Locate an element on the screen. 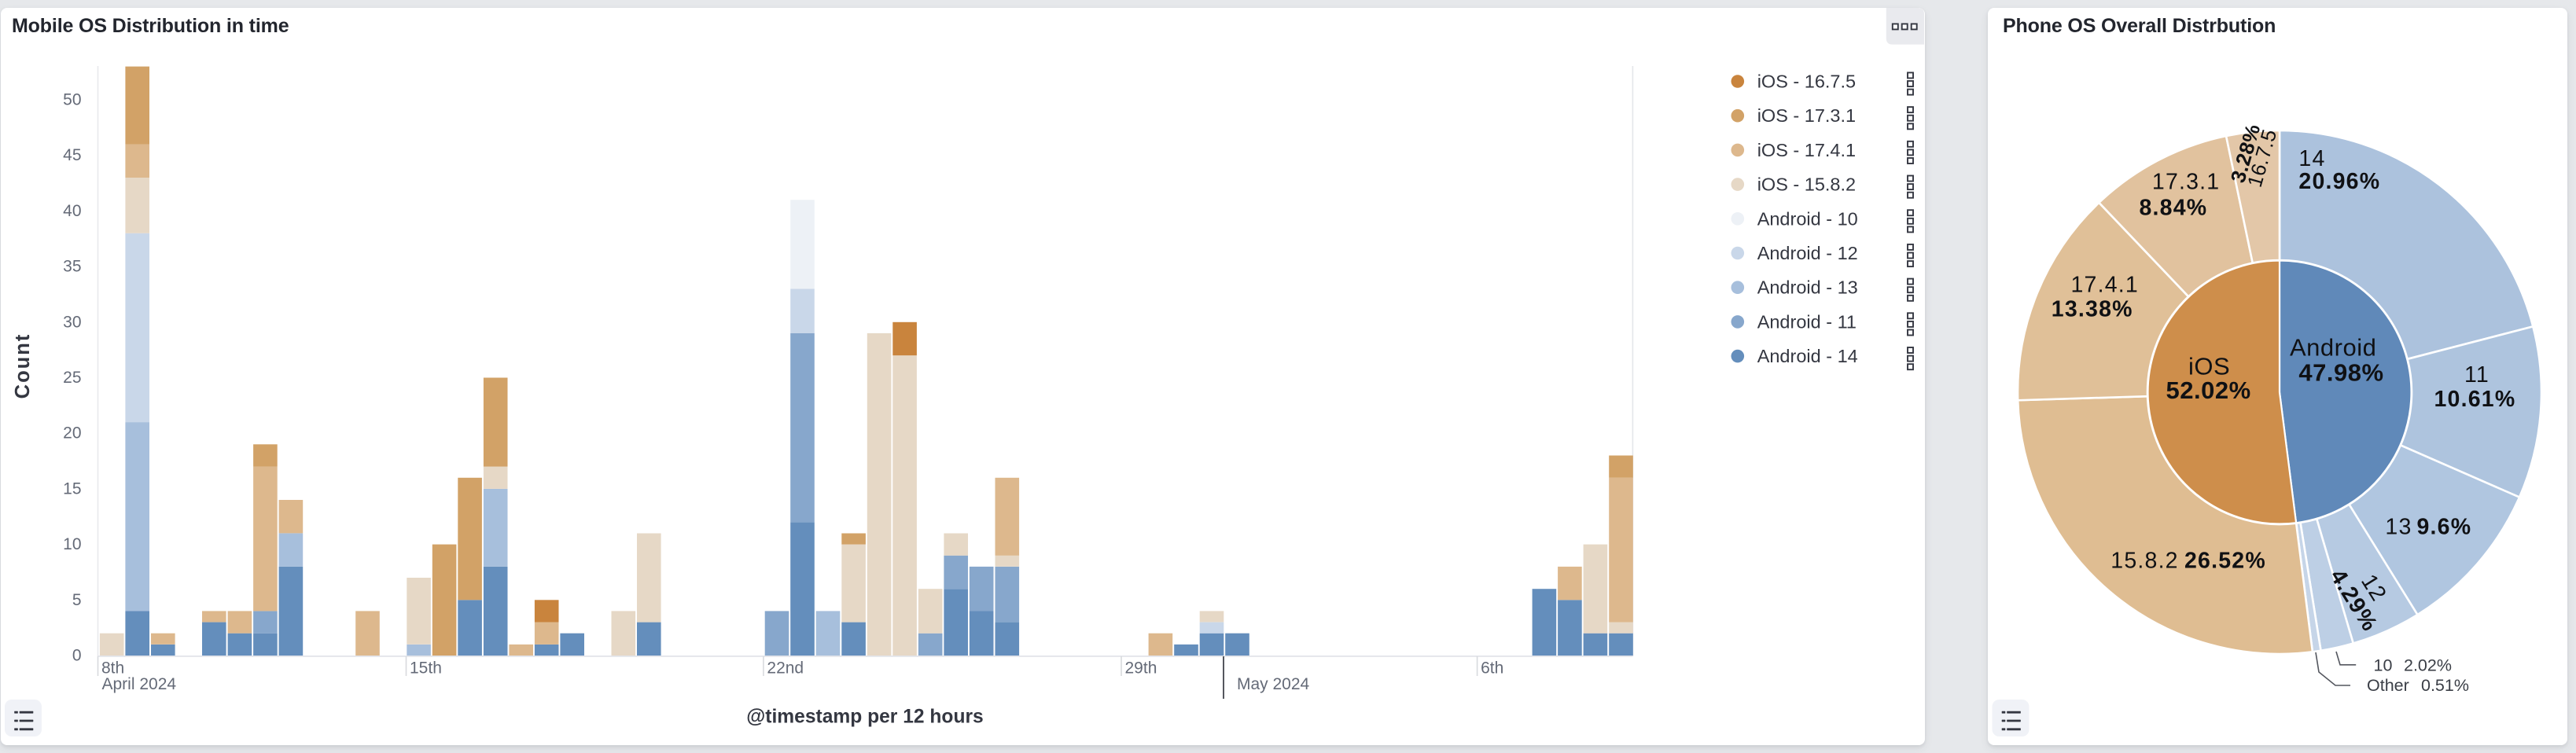 This screenshot has width=2576, height=753. svg-text: 30 is located at coordinates (72, 322).